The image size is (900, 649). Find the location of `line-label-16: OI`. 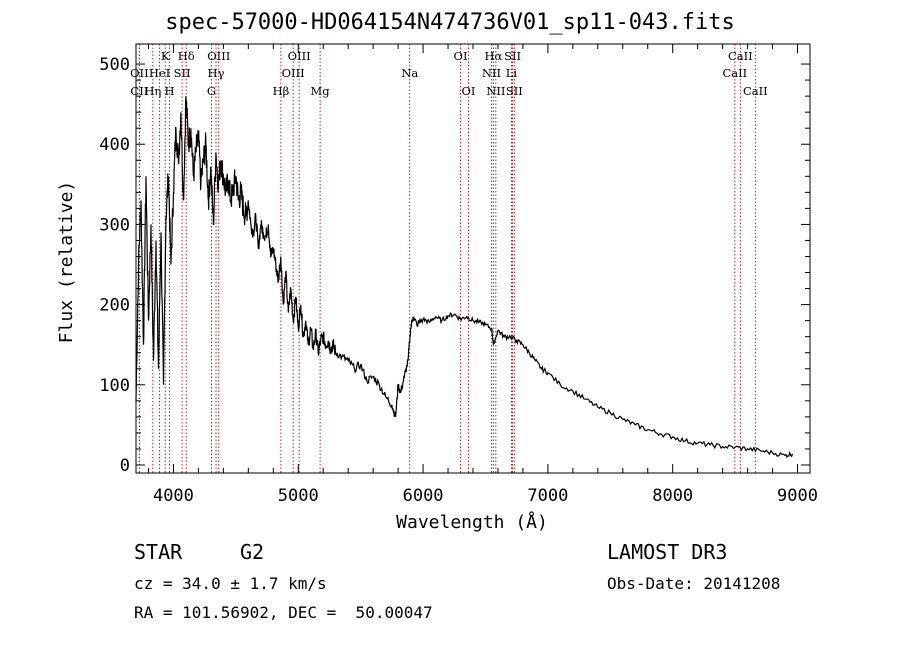

line-label-16: OI is located at coordinates (461, 56).